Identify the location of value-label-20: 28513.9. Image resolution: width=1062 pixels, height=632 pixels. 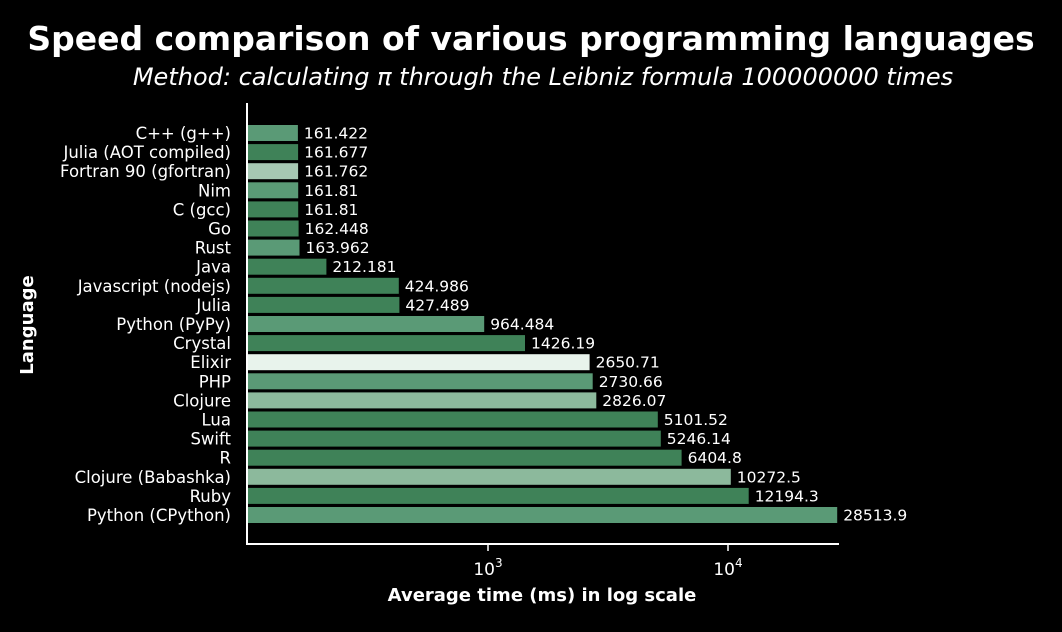
(875, 516).